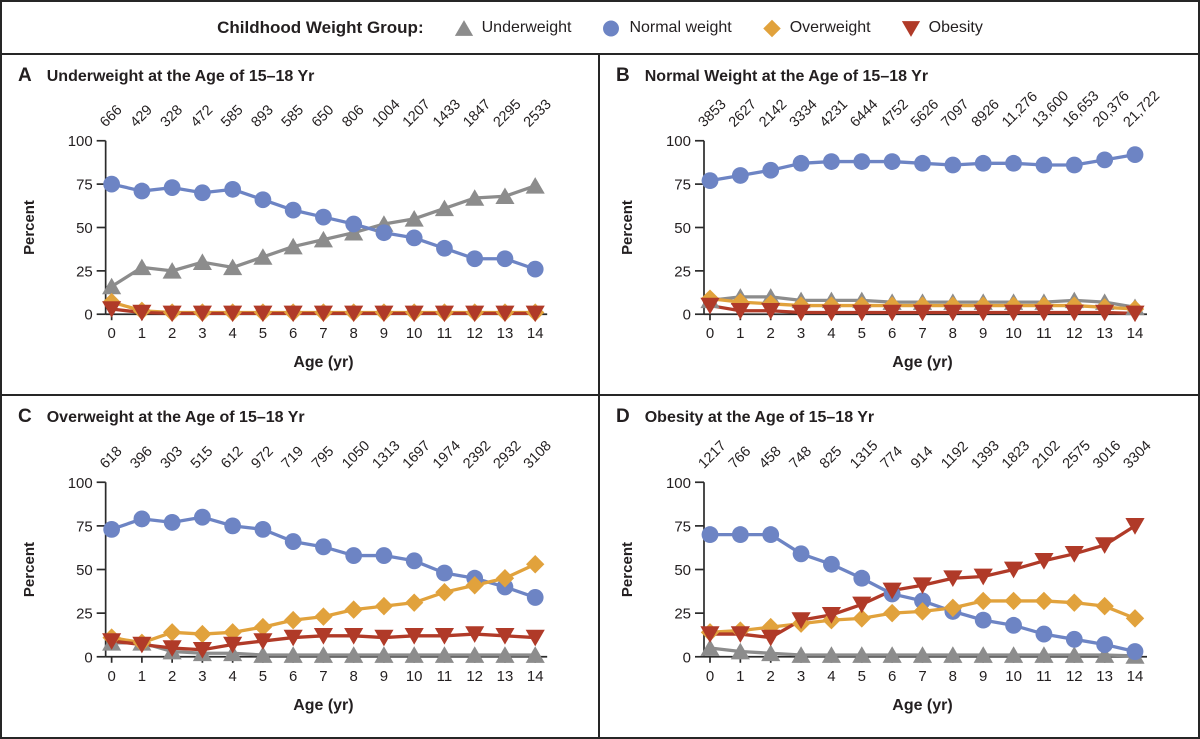 The width and height of the screenshot is (1200, 739). What do you see at coordinates (983, 676) in the screenshot?
I see `x-tick-label: 9` at bounding box center [983, 676].